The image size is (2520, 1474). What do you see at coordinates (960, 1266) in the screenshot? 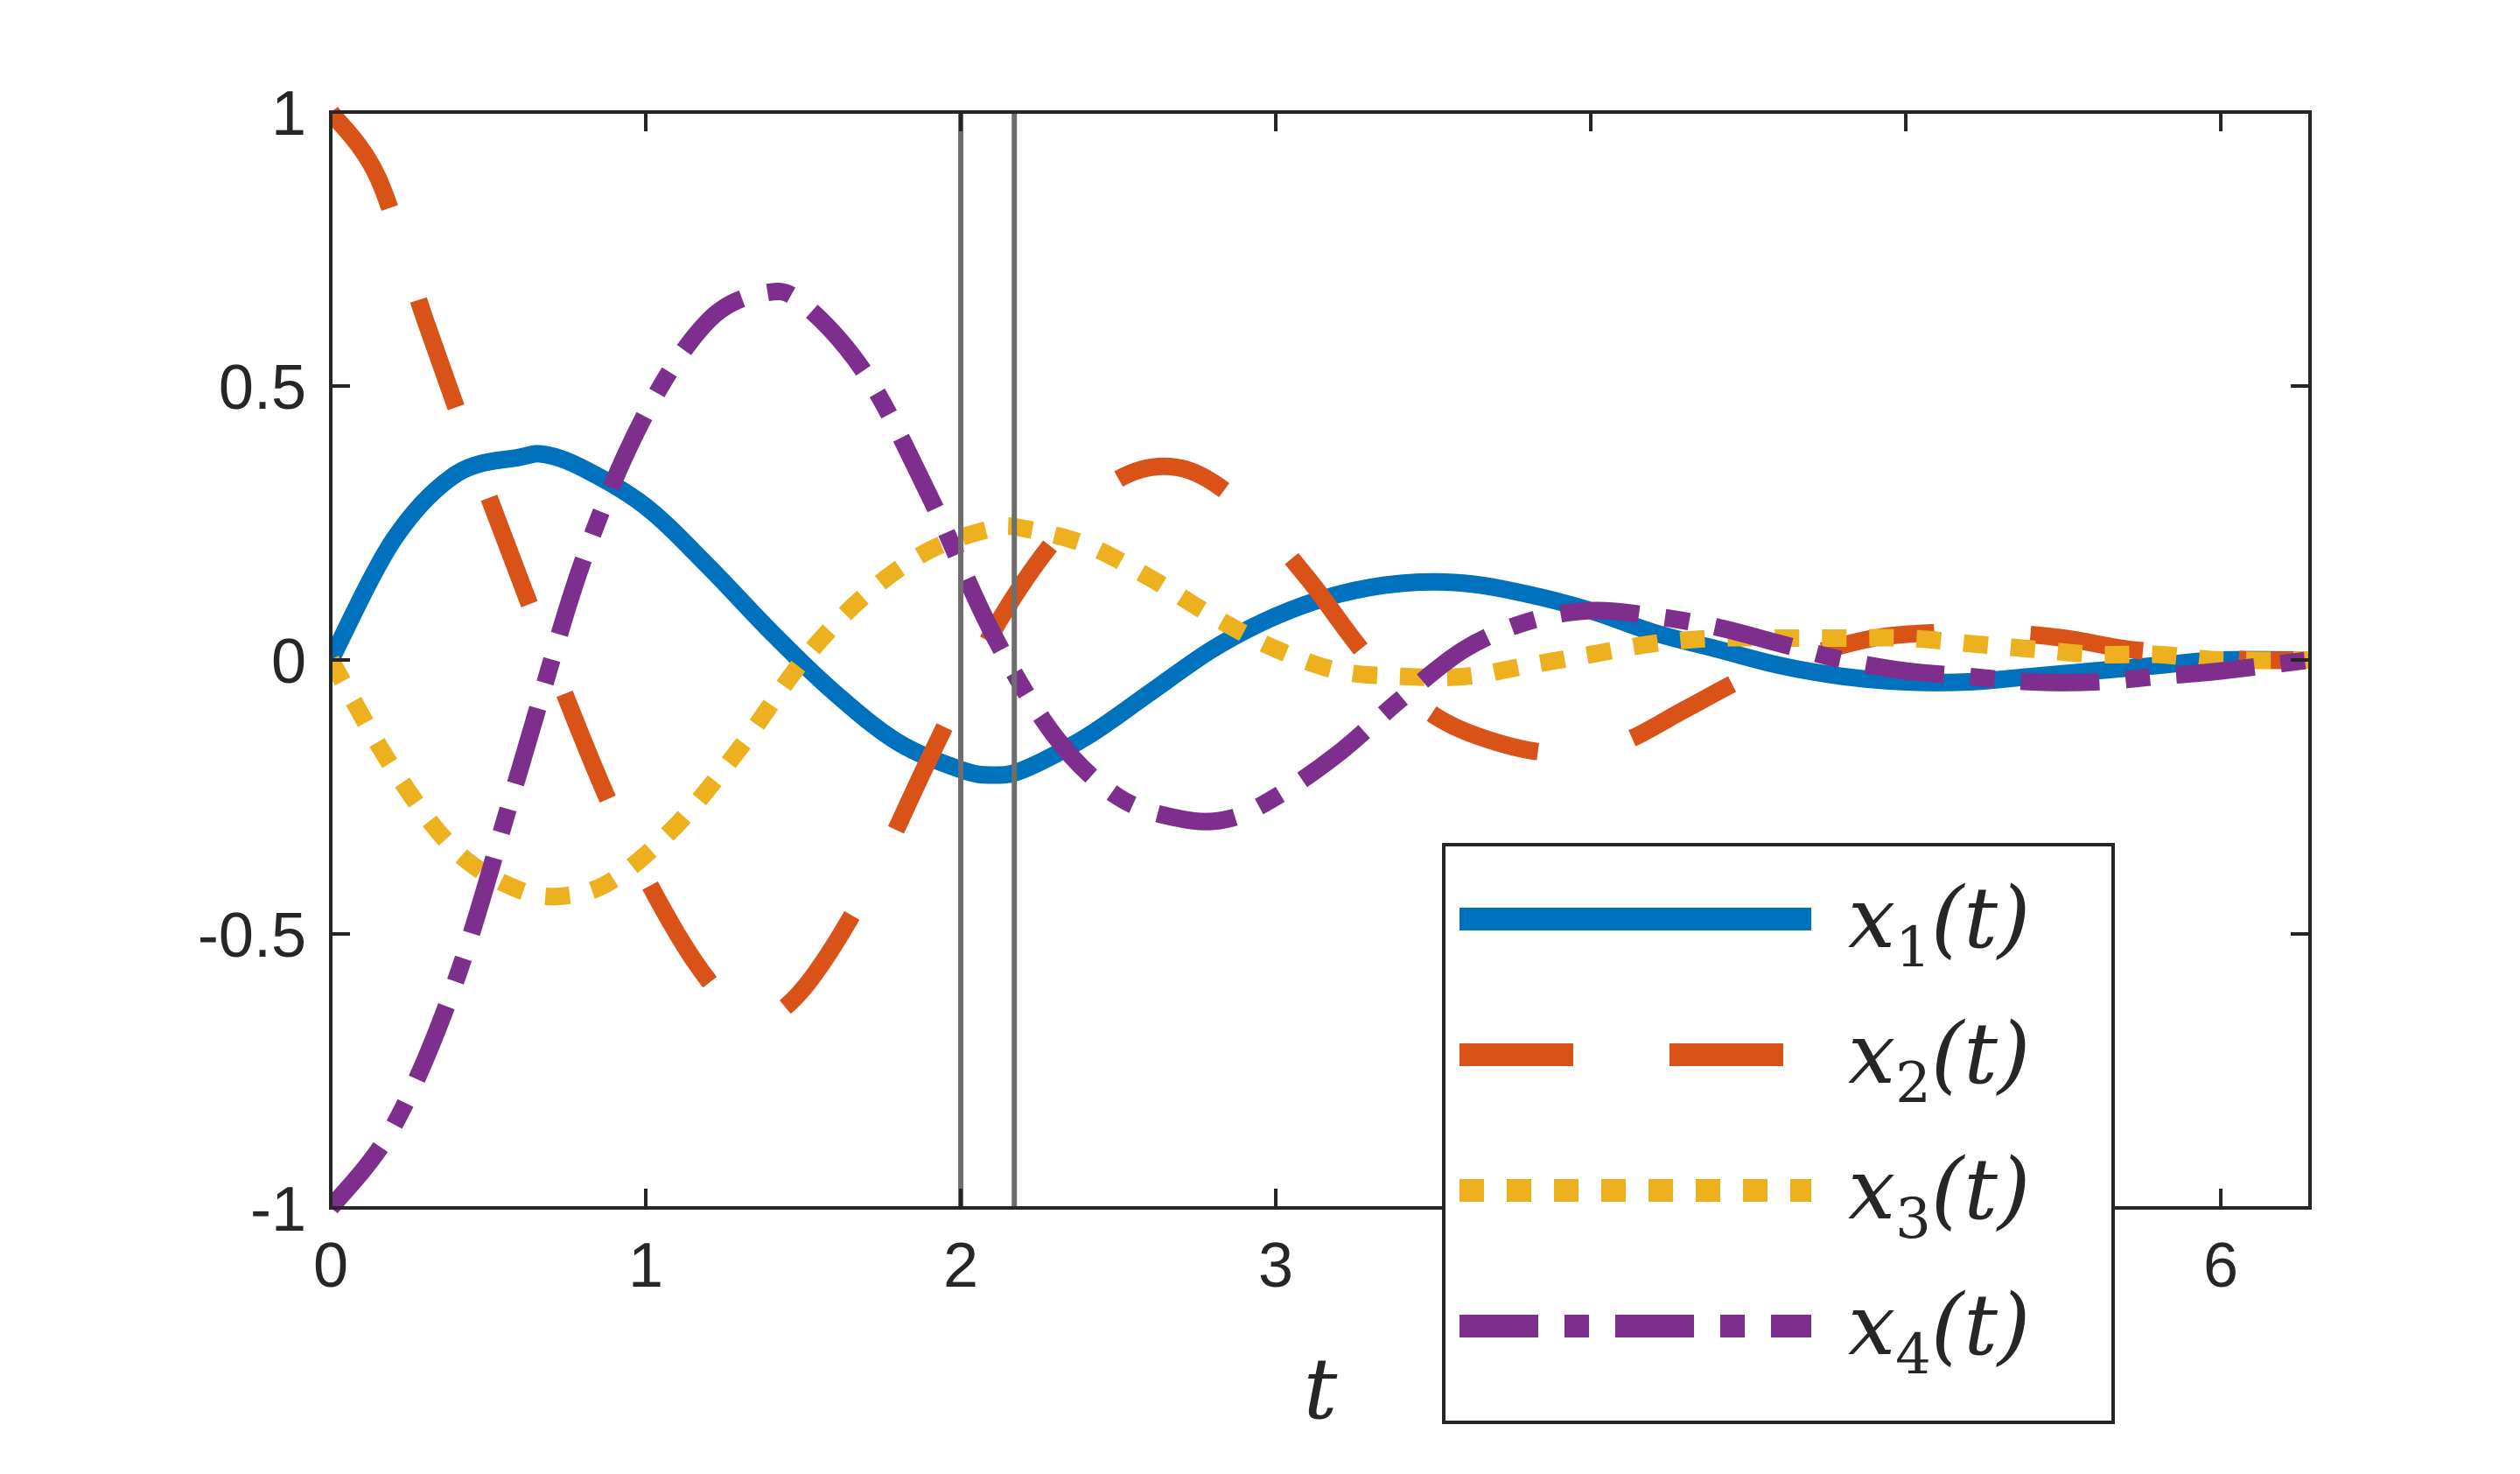
I see `x-tick-label: 2` at bounding box center [960, 1266].